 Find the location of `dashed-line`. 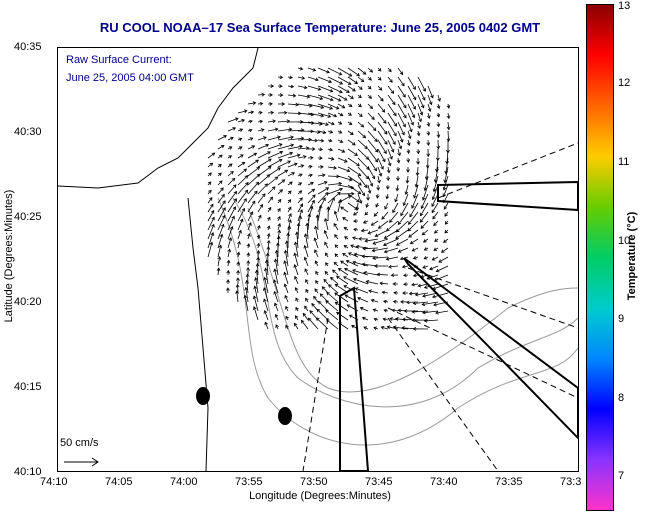

dashed-line is located at coordinates (482, 353).